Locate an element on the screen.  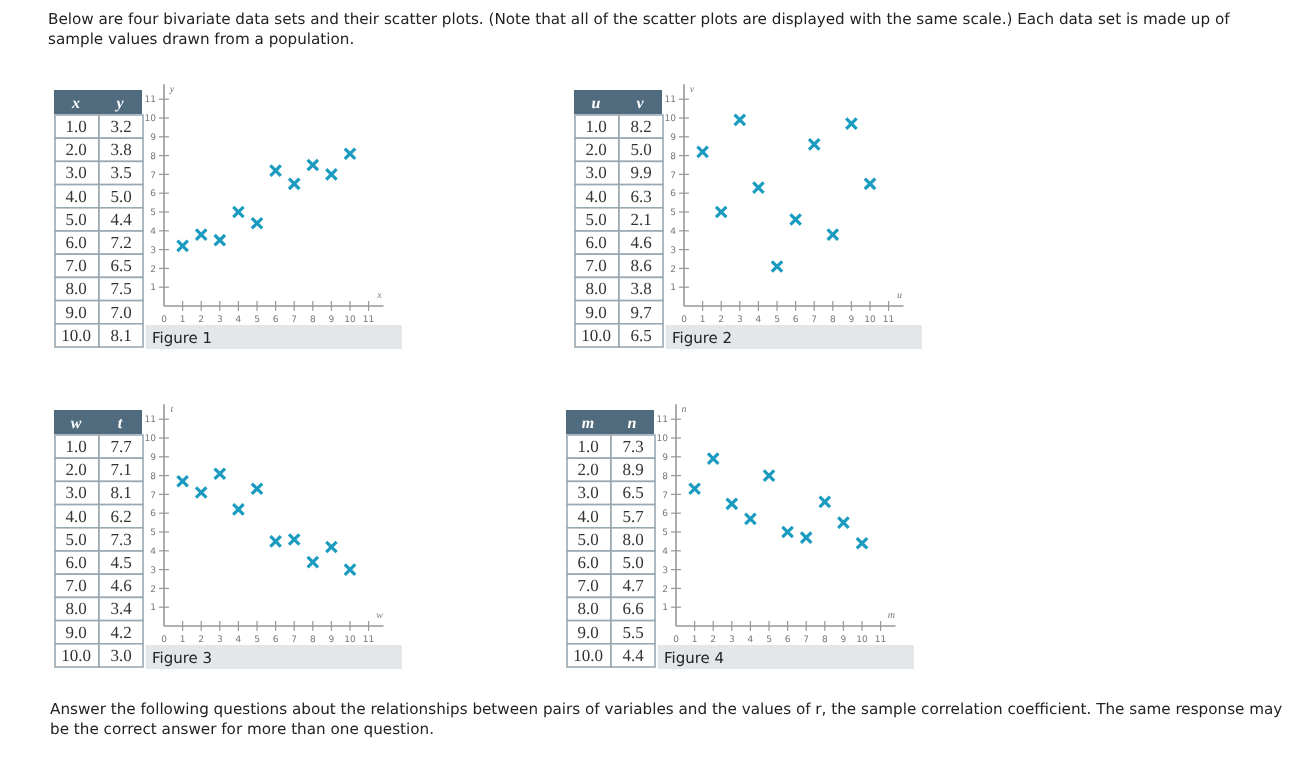
text: 8.6 is located at coordinates (641, 265).